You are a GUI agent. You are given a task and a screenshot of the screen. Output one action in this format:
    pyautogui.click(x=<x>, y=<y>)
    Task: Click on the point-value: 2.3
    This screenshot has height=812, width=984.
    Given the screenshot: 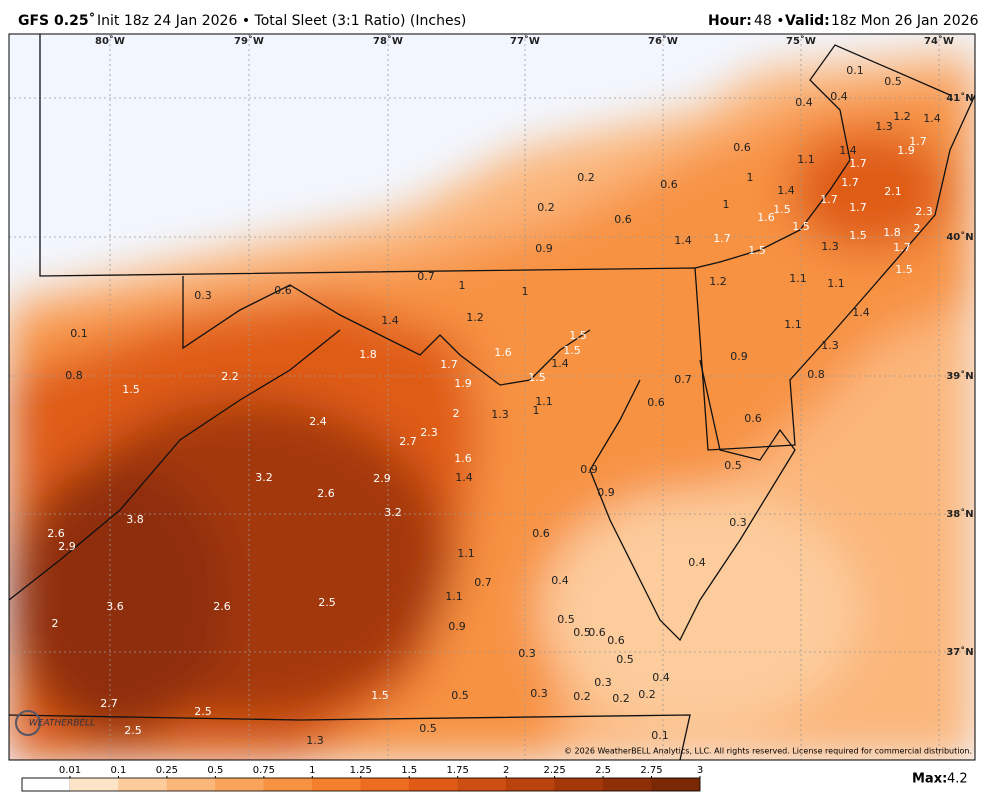 What is the action you would take?
    pyautogui.click(x=429, y=432)
    